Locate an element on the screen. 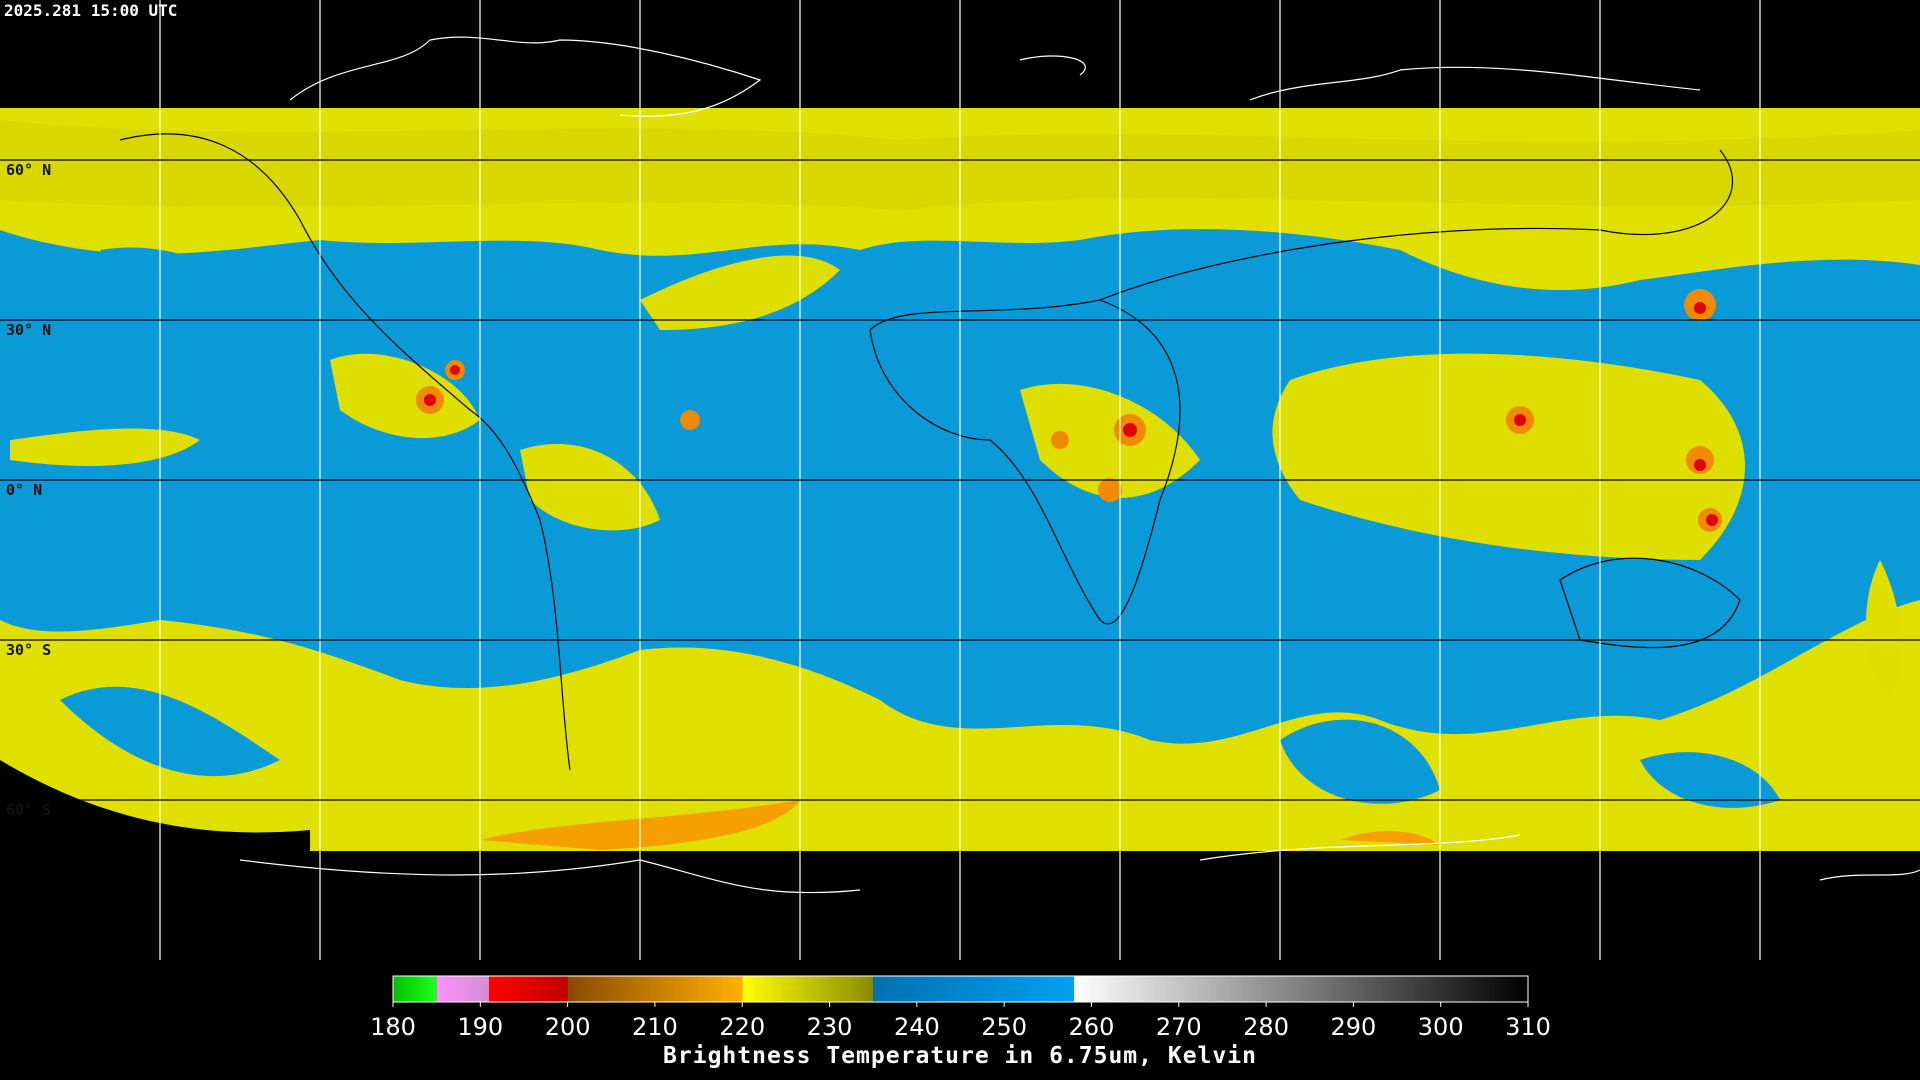 The width and height of the screenshot is (1920, 1080). colorbar-tick-label: 260 is located at coordinates (1092, 1027).